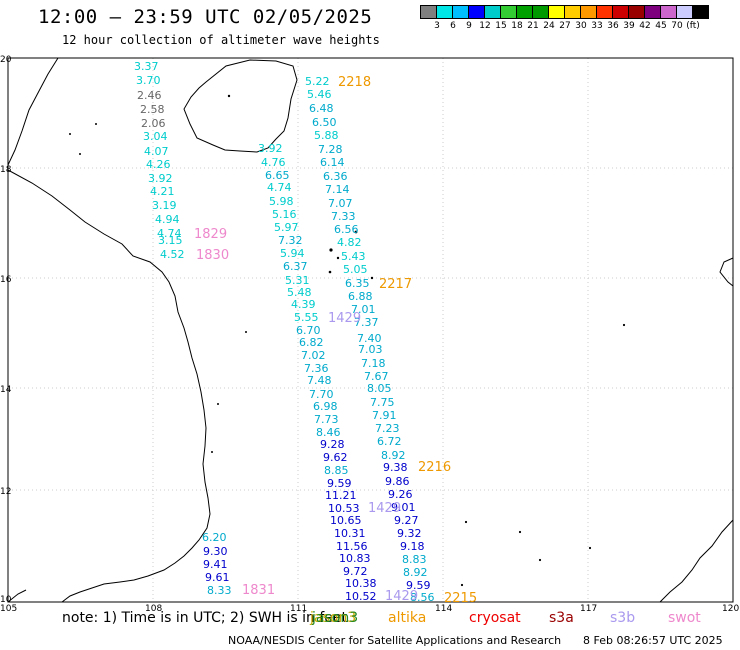 This screenshot has height=650, width=740. What do you see at coordinates (437, 26) in the screenshot?
I see `color-legend-label: 3` at bounding box center [437, 26].